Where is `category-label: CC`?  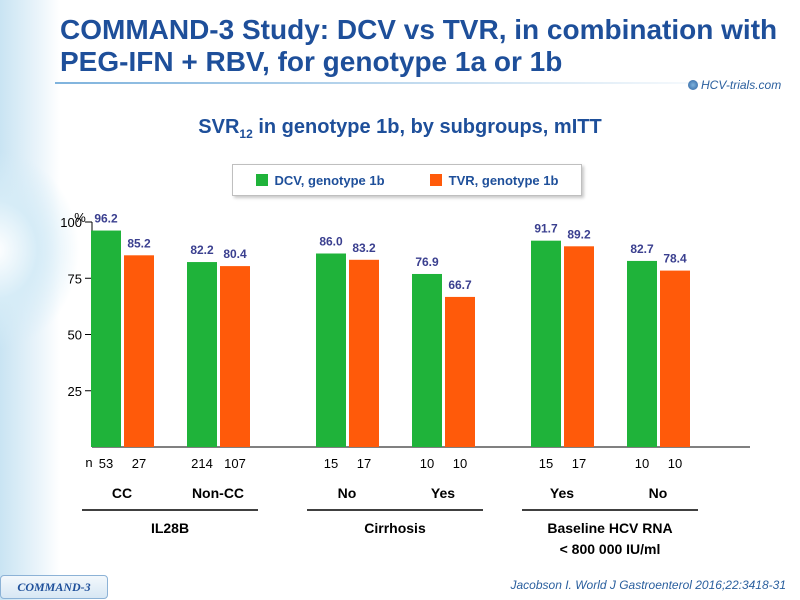 category-label: CC is located at coordinates (122, 493).